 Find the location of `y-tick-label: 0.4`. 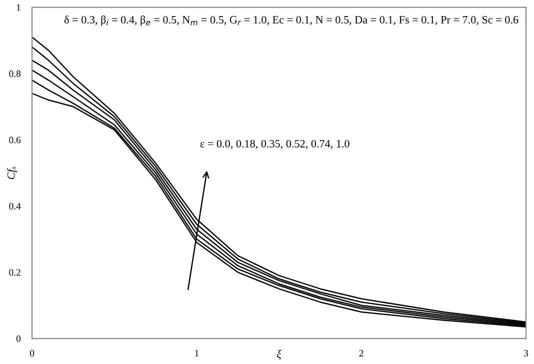

y-tick-label: 0.4 is located at coordinates (15, 206).